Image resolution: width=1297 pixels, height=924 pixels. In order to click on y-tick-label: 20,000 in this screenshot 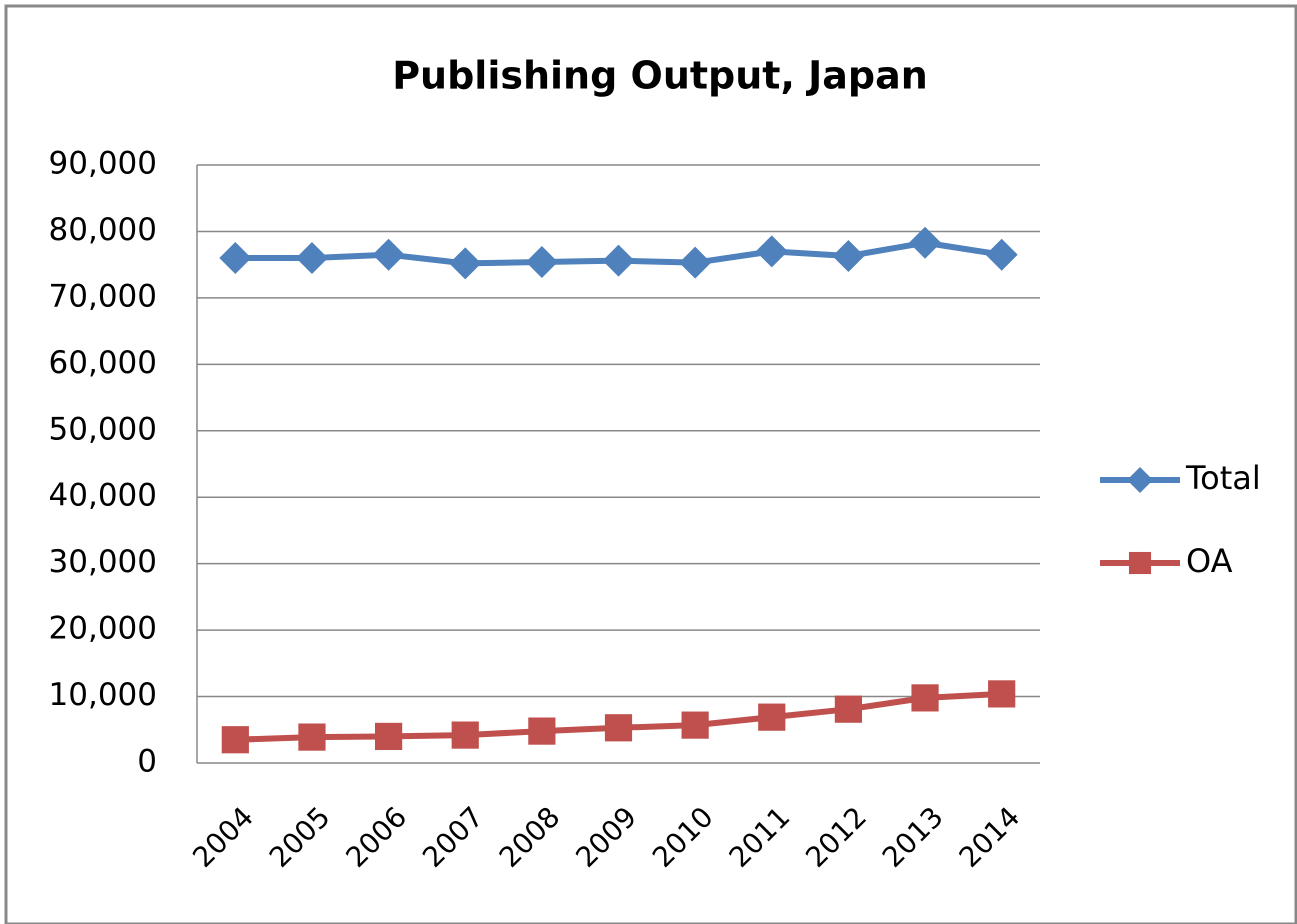, I will do `click(103, 629)`.